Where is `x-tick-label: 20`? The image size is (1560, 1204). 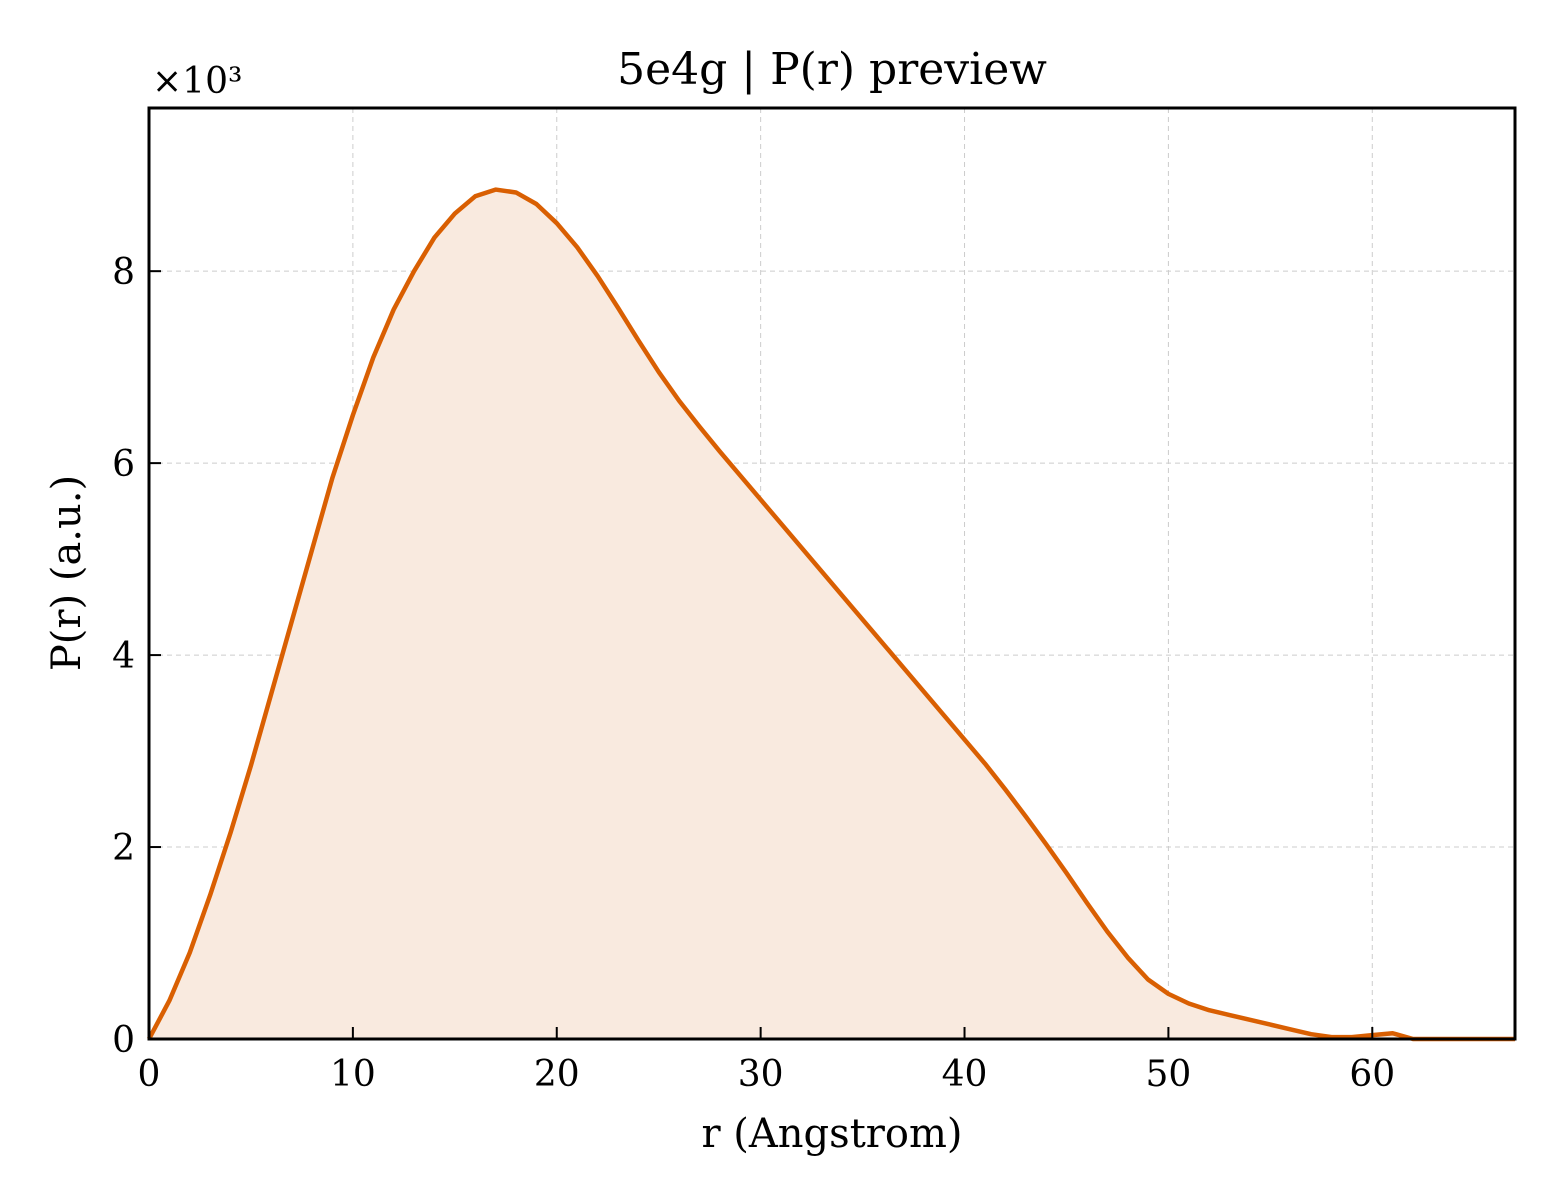 x-tick-label: 20 is located at coordinates (557, 1074).